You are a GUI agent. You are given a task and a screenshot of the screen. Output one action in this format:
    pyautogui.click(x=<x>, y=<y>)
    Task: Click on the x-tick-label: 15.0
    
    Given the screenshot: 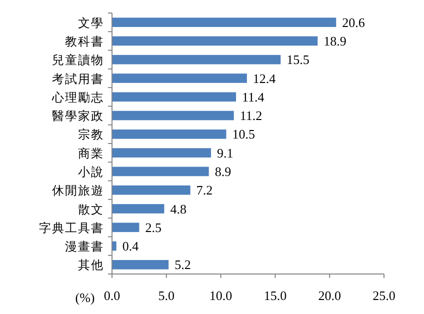 What is the action you would take?
    pyautogui.click(x=275, y=295)
    